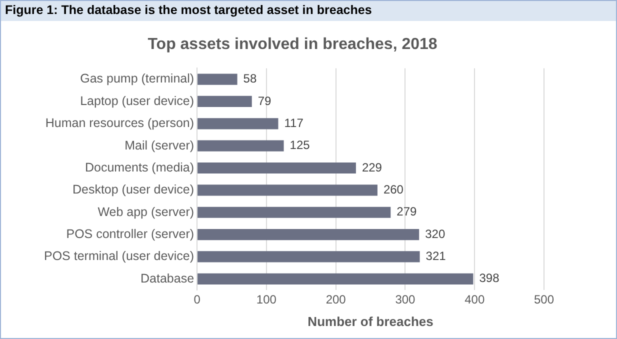  I want to click on chart-title: Top assets involved in breaches, 2018, so click(293, 45).